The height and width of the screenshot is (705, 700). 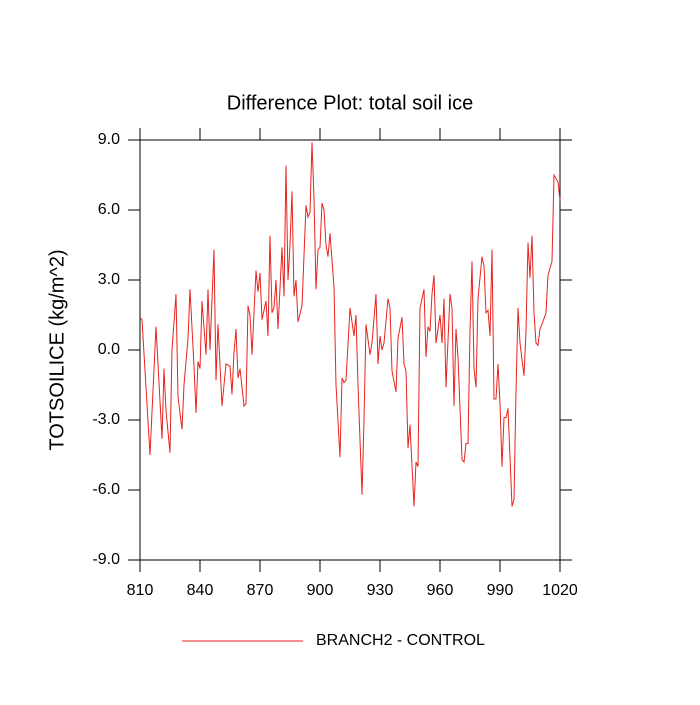 I want to click on y-tick-label: 0.0, so click(x=109, y=349).